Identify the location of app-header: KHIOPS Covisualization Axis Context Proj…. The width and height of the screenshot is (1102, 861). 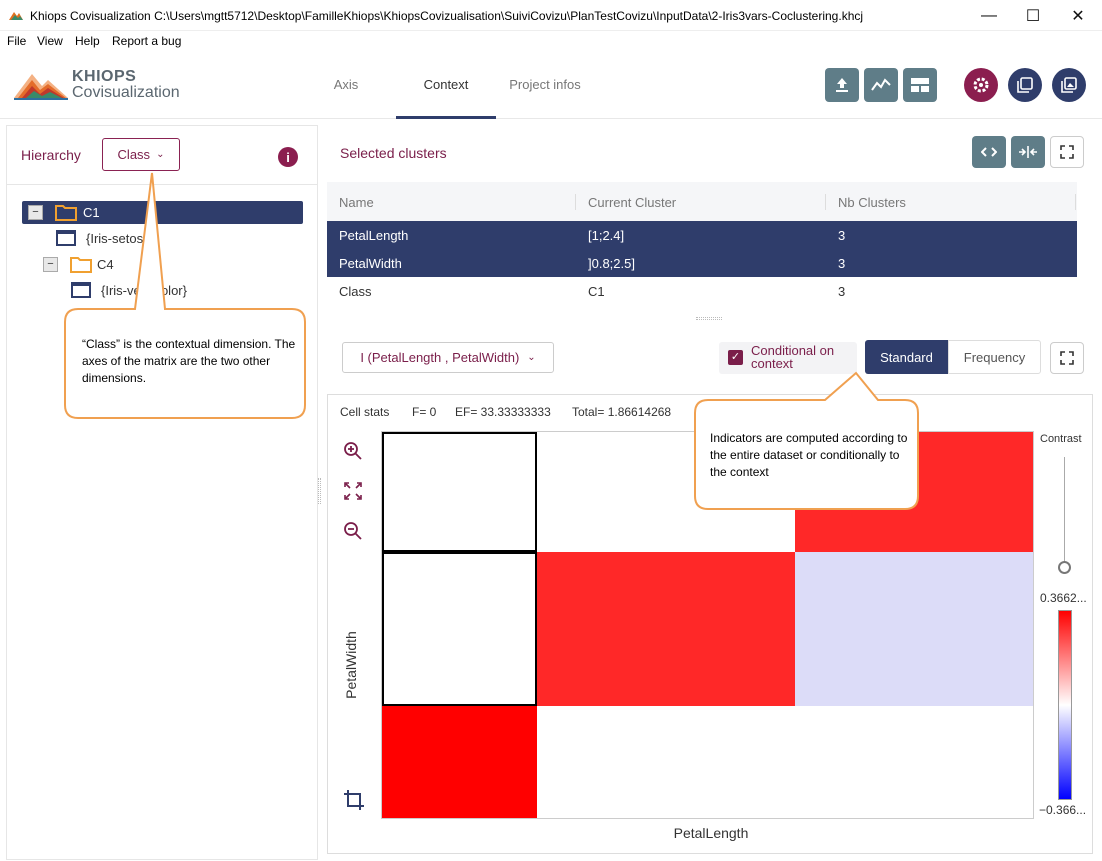
(551, 85).